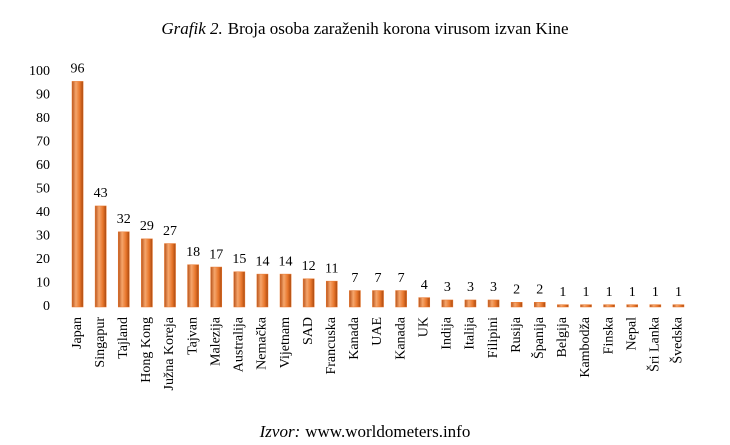 The image size is (730, 445). I want to click on x-tick-label: Tajland, so click(123, 338).